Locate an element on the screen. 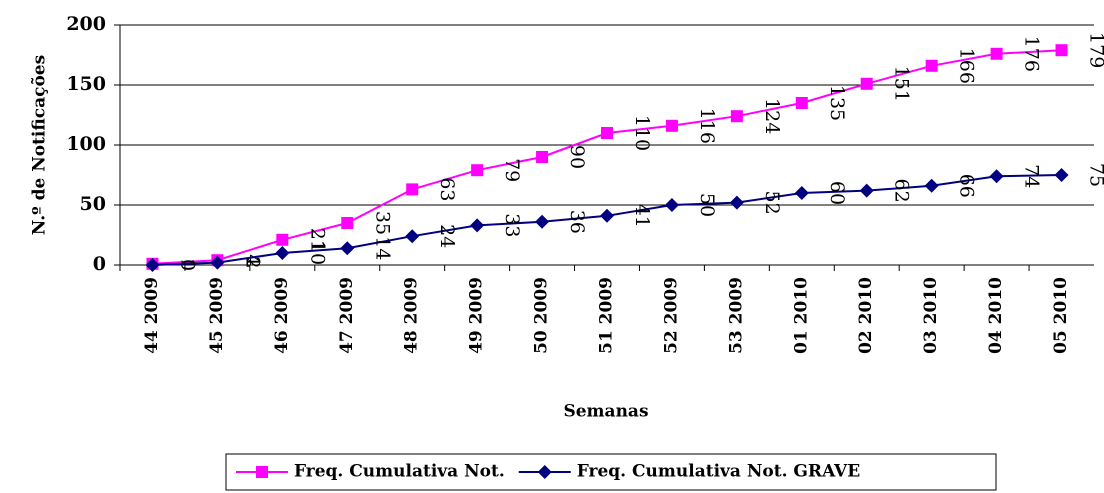  data-label: 24 is located at coordinates (447, 236).